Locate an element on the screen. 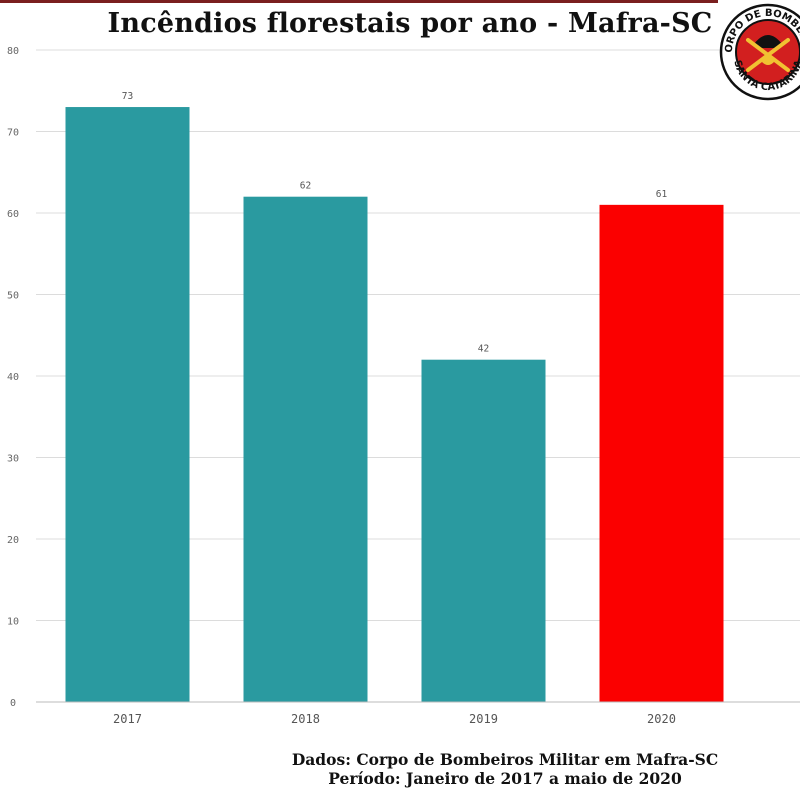 This screenshot has width=800, height=800. period-note: Período: Janeiro de 2017 a maio de 2020 is located at coordinates (505, 778).